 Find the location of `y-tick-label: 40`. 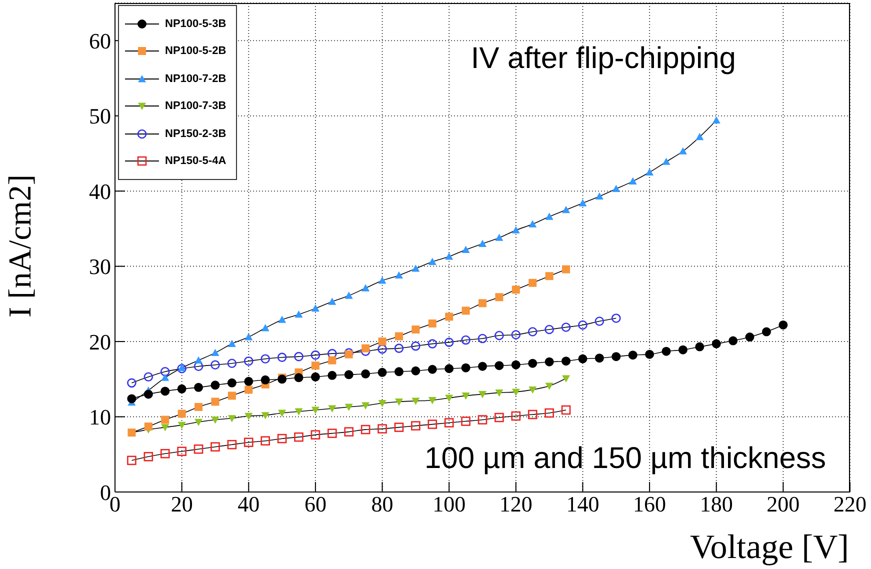

y-tick-label: 40 is located at coordinates (100, 191).